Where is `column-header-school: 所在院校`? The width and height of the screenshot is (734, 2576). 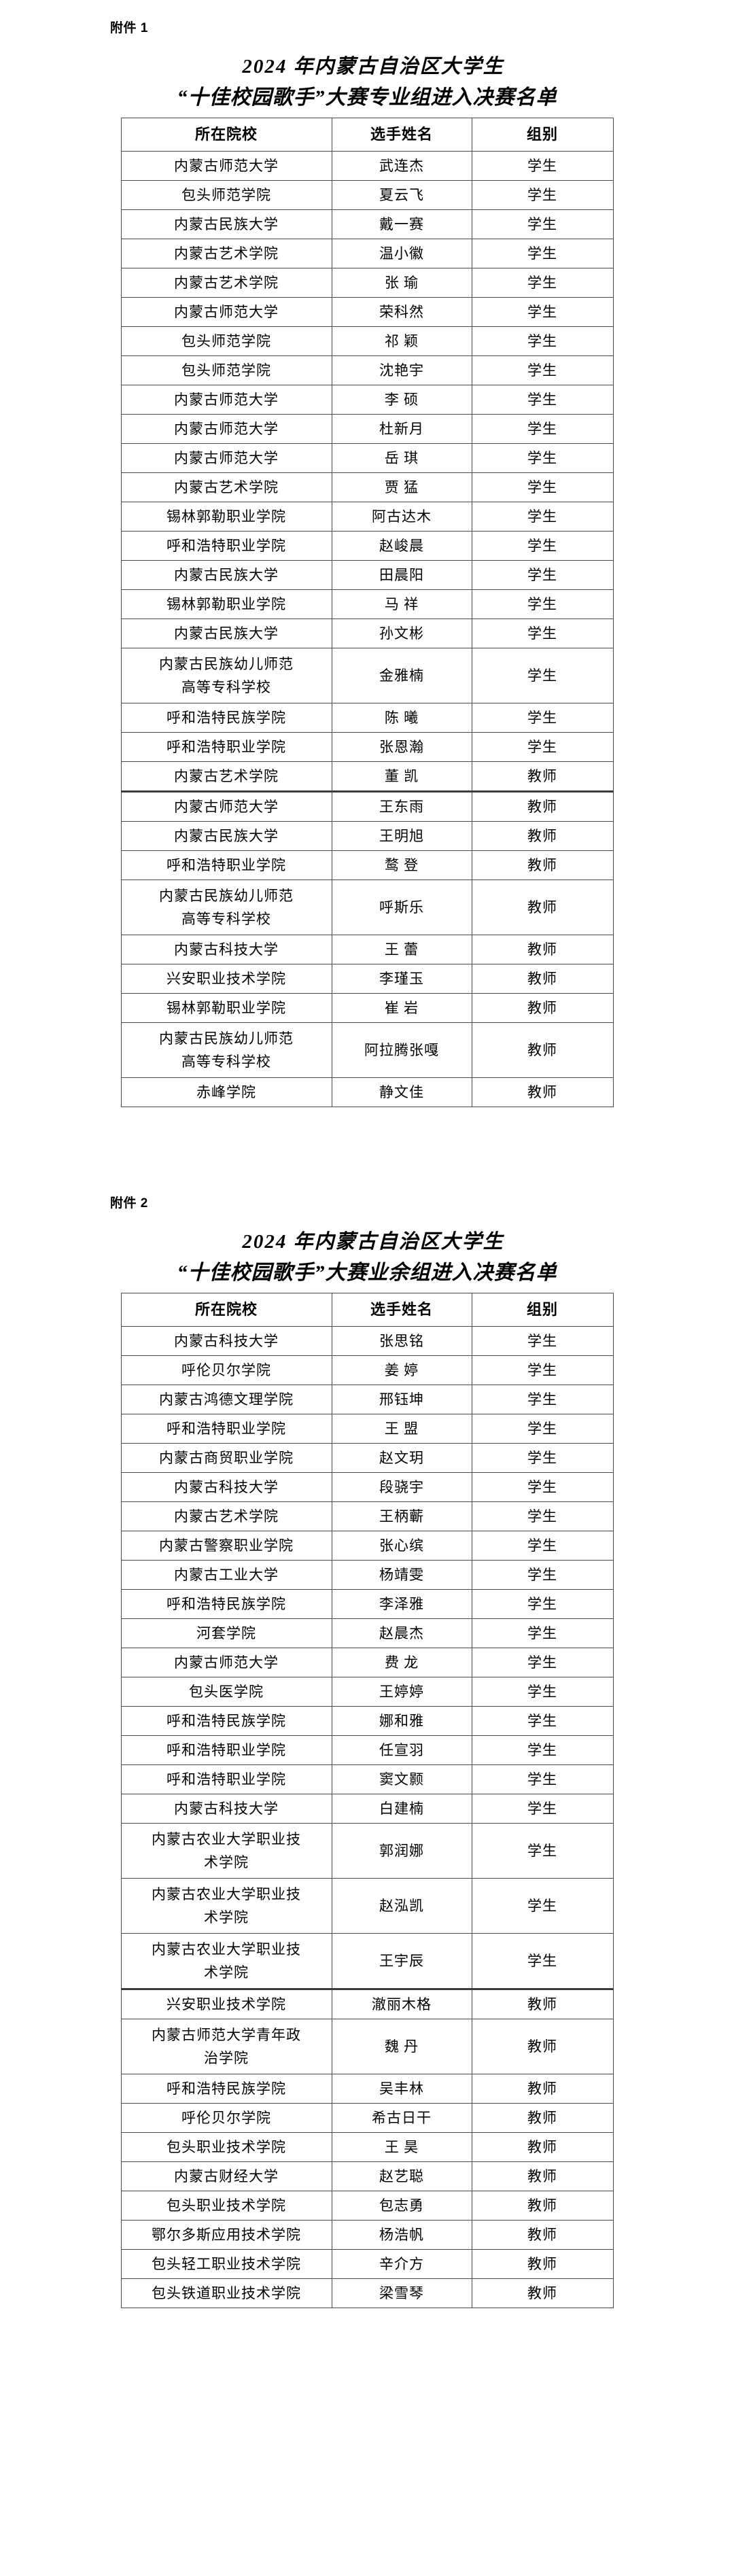
column-header-school: 所在院校 is located at coordinates (226, 1310).